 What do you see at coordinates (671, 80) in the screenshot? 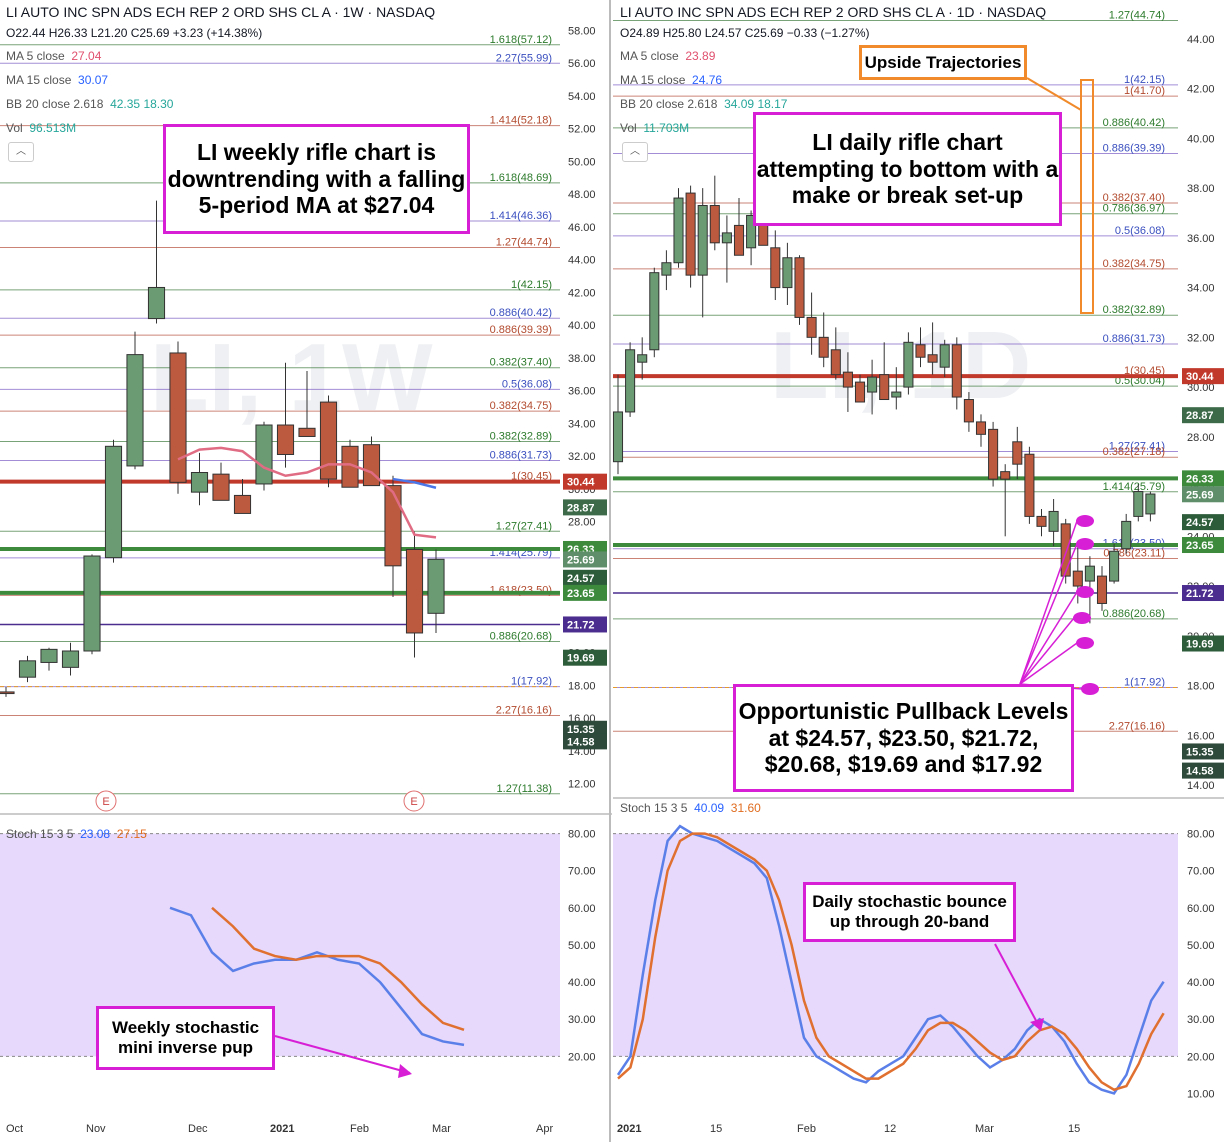
I see `daily-ma15-legend: MA 15 close 24.76` at bounding box center [671, 80].